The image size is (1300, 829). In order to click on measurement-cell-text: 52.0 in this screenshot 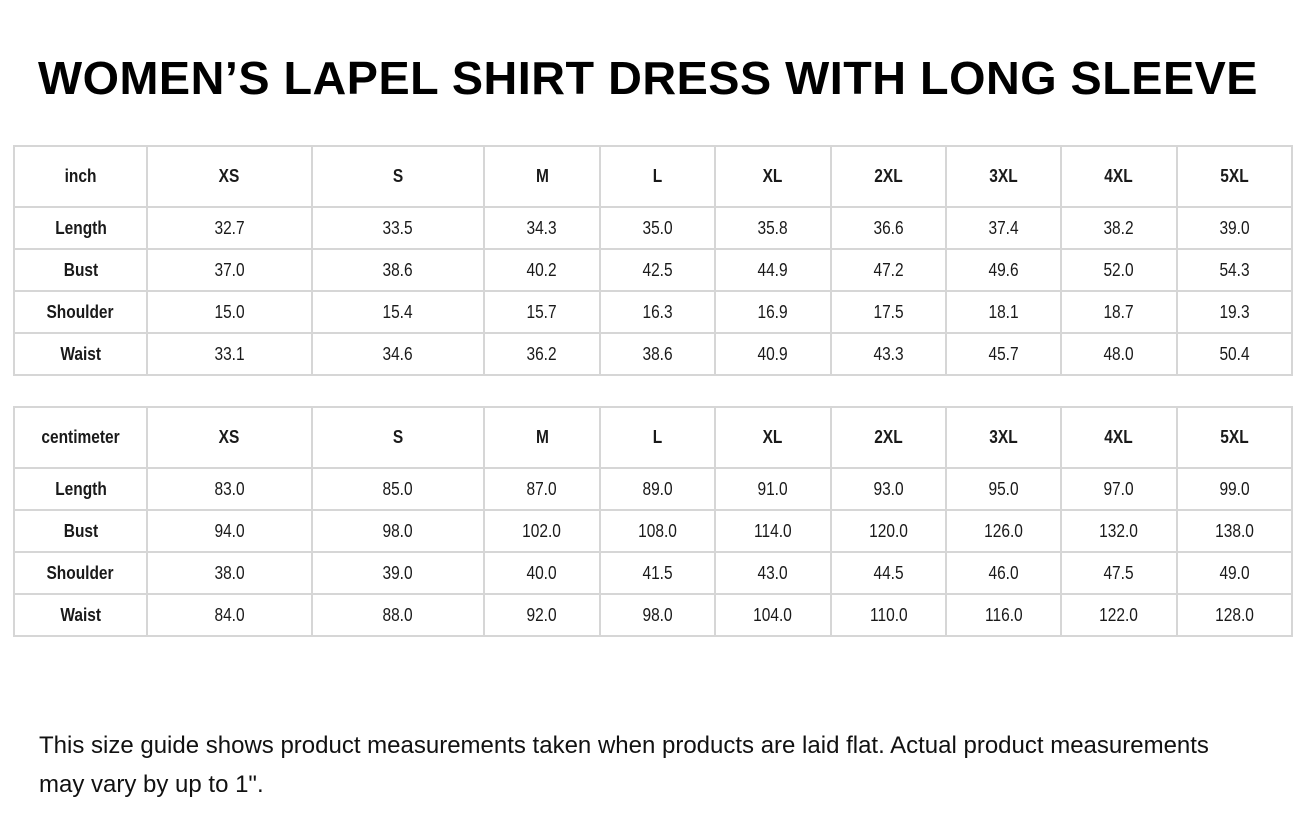, I will do `click(1119, 269)`.